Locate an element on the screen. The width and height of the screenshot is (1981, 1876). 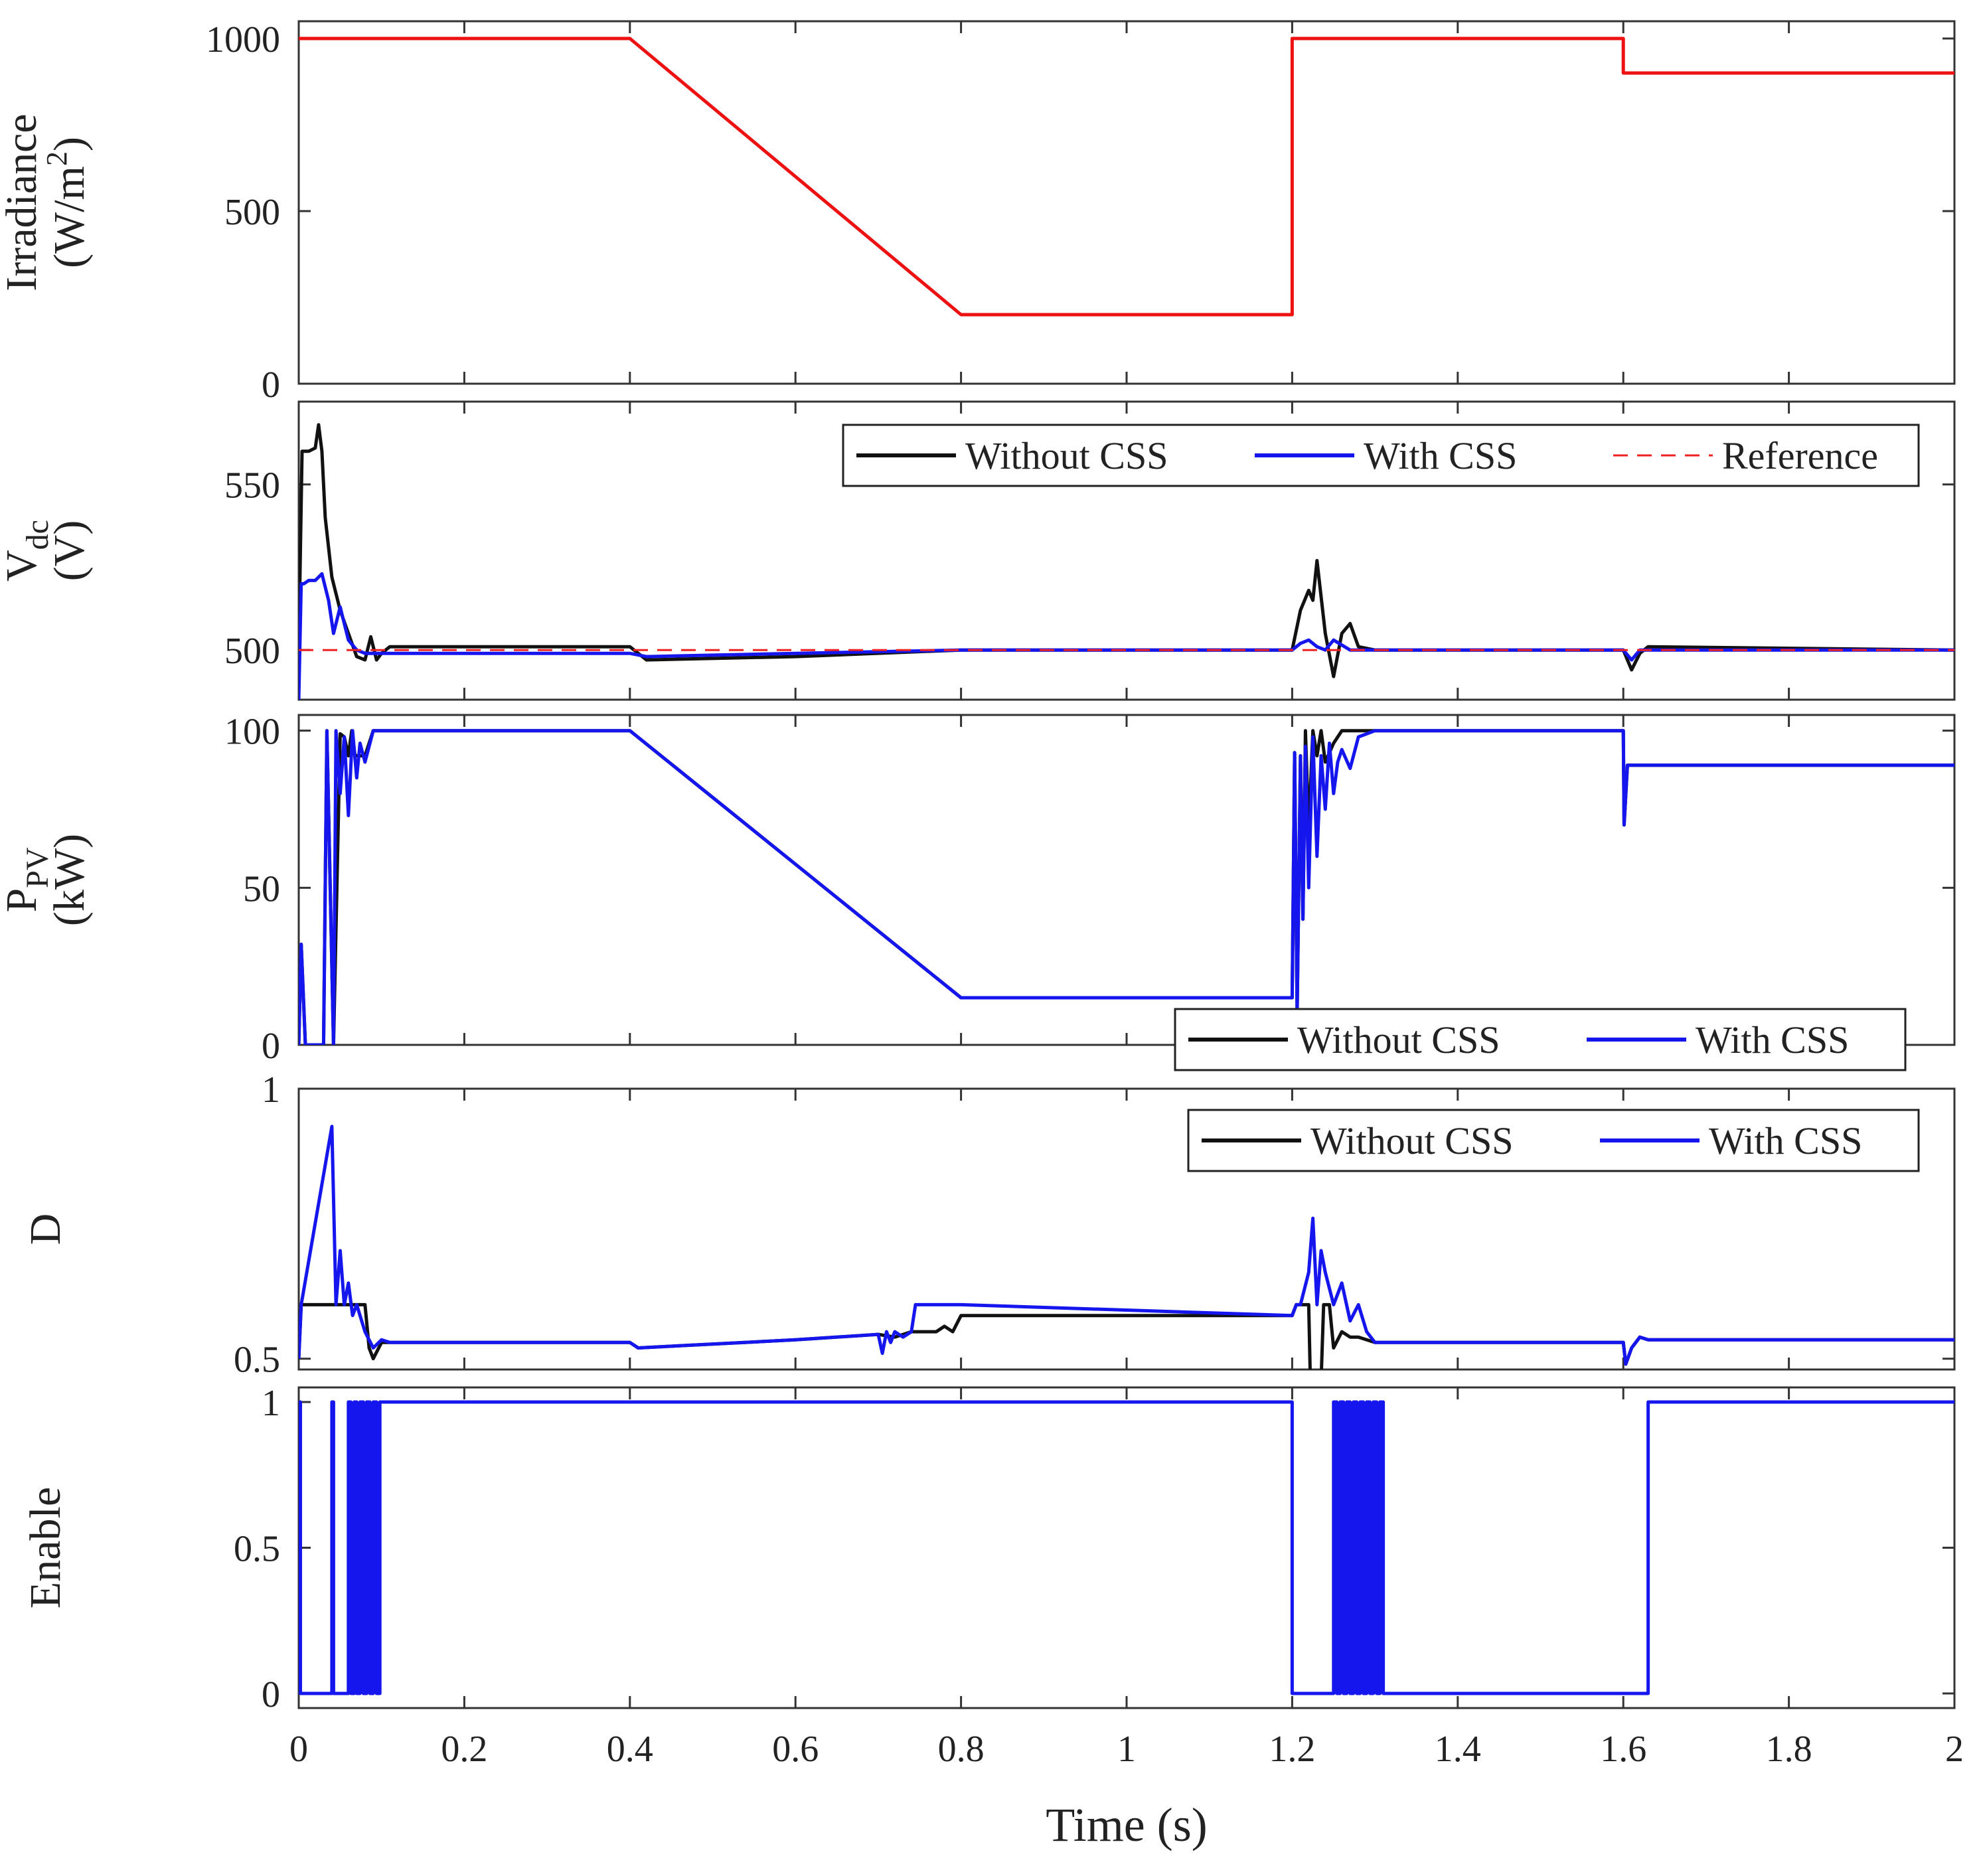
legend: Without CSS With CSS Reference is located at coordinates (1381, 455).